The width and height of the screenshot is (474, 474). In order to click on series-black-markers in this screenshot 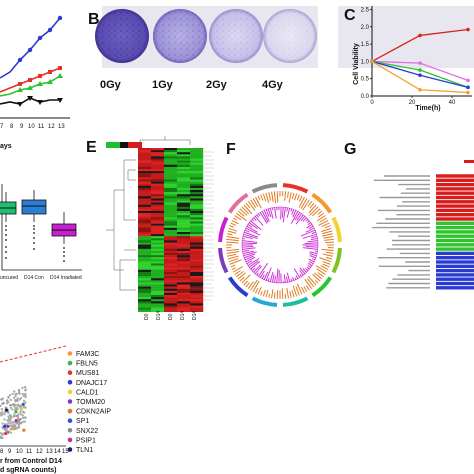, I will do `click(40, 101)`.